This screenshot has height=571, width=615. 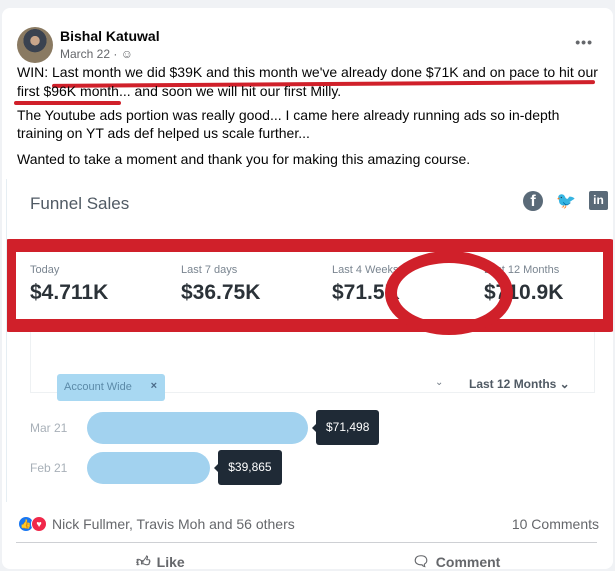 What do you see at coordinates (306, 542) in the screenshot?
I see `divider` at bounding box center [306, 542].